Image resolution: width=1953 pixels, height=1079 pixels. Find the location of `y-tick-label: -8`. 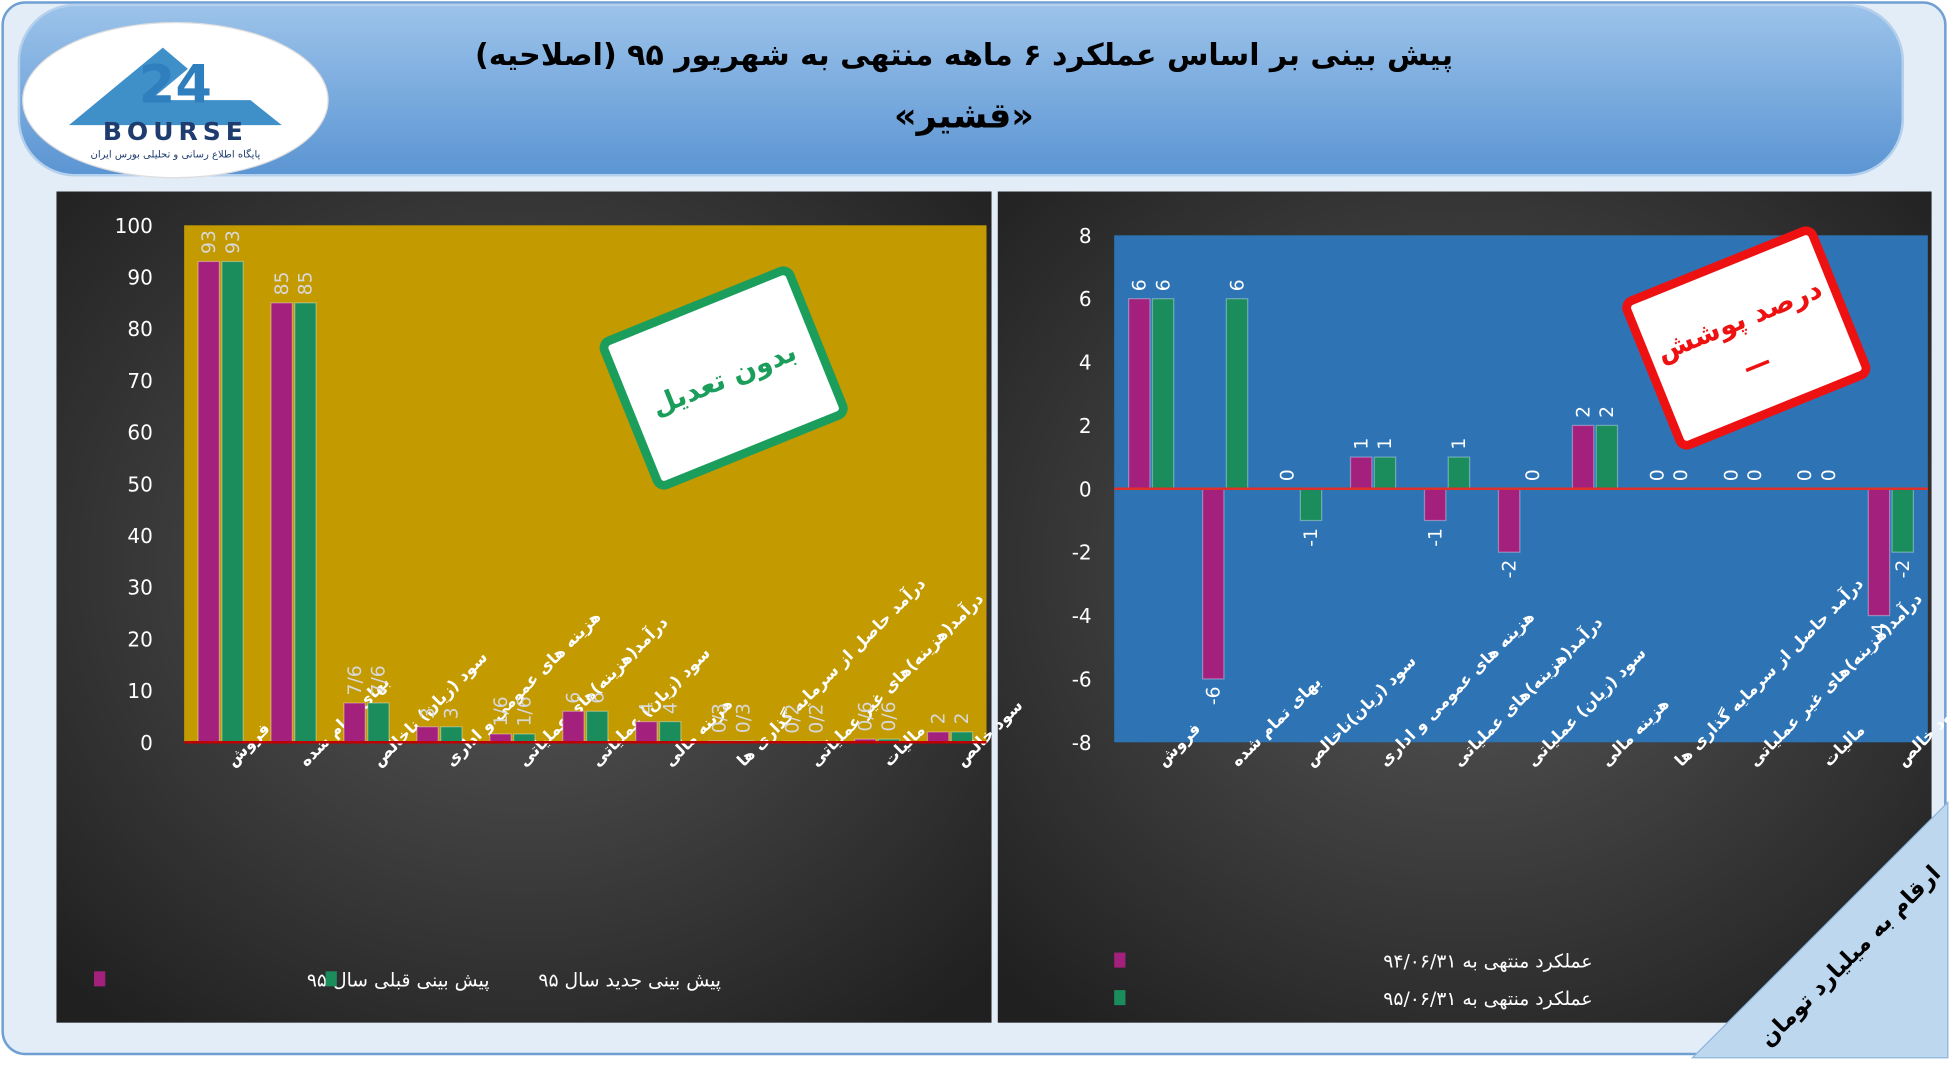

y-tick-label: -8 is located at coordinates (1082, 743).